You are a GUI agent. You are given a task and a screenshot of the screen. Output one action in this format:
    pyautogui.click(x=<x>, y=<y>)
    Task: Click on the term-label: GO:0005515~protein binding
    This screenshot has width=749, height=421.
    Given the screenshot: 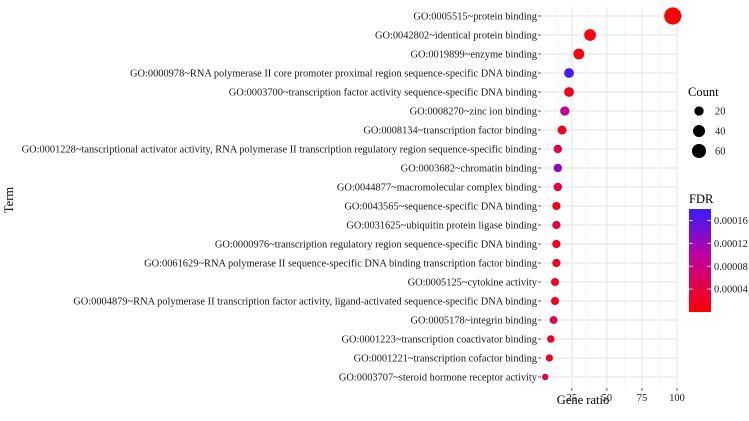 What is the action you would take?
    pyautogui.click(x=475, y=17)
    